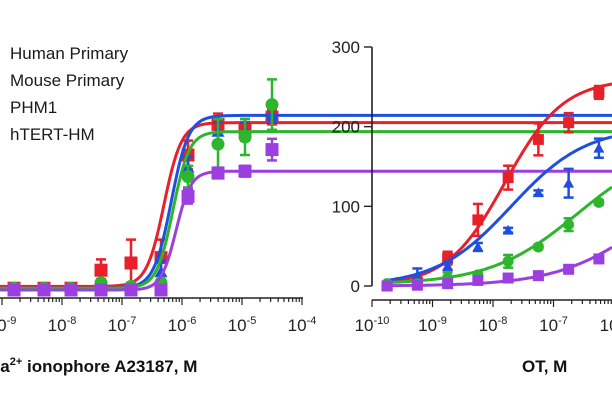  Describe the element at coordinates (346, 206) in the screenshot. I see `y-tick-label: 100` at that location.